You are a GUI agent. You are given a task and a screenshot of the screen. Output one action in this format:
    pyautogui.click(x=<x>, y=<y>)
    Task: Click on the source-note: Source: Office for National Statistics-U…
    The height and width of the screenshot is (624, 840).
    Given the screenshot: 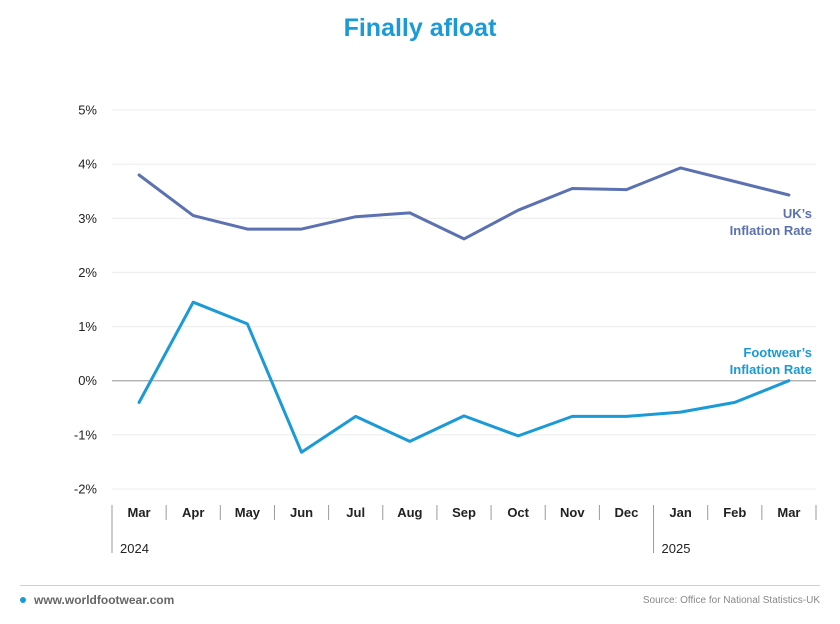 What is the action you would take?
    pyautogui.click(x=731, y=600)
    